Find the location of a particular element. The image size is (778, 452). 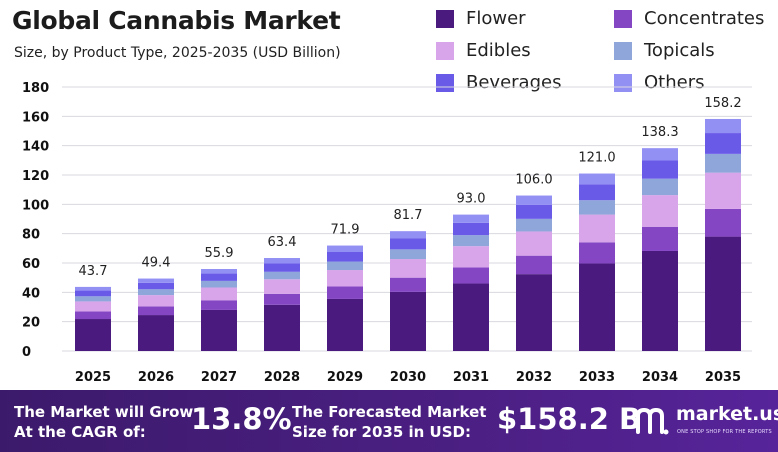

brand-name: market.us is located at coordinates (727, 414).